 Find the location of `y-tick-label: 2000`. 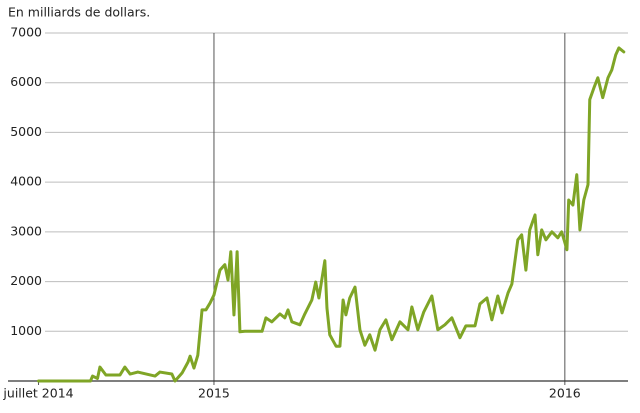

y-tick-label: 2000 is located at coordinates (26, 280).